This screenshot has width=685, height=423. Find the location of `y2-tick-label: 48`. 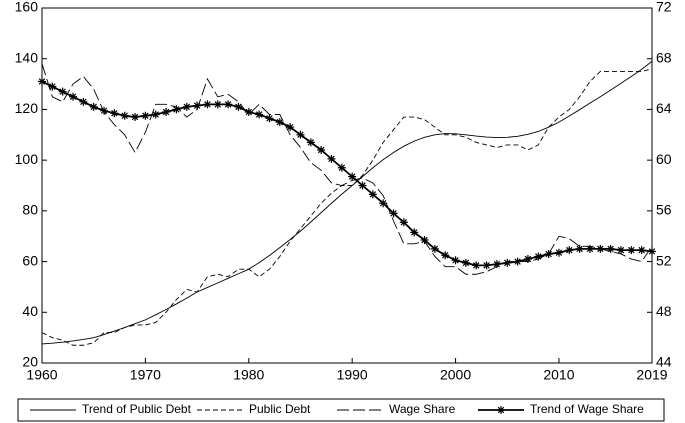

y2-tick-label: 48 is located at coordinates (664, 311).